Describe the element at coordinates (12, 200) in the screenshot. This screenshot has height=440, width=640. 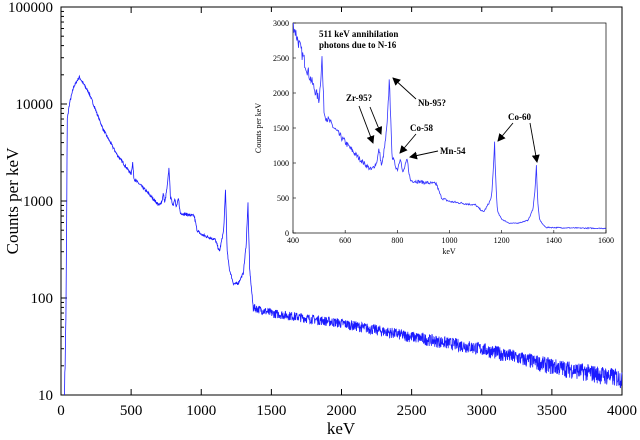
I see `main-y-axis-label: Counts per keV` at that location.